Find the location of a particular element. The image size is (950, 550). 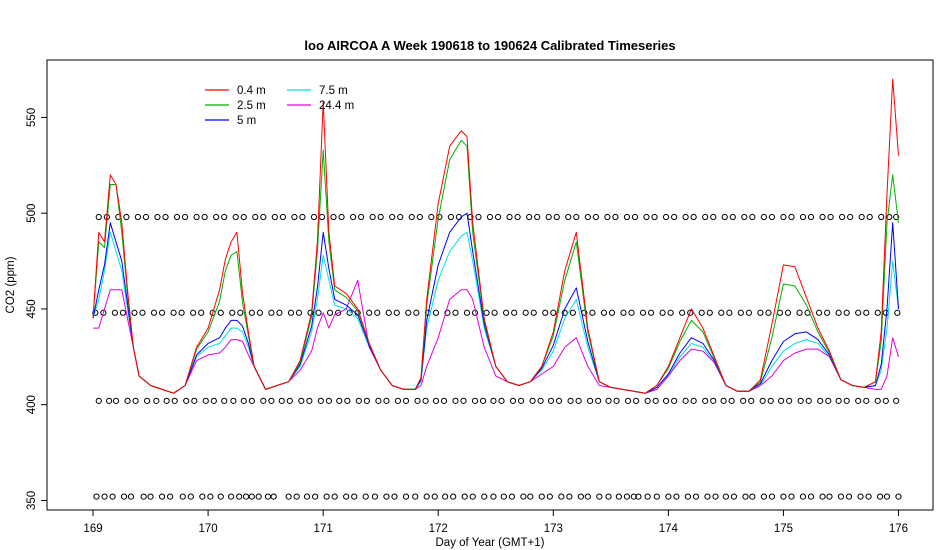

x-axis-label: Day of Year (GMT+1) is located at coordinates (490, 543).